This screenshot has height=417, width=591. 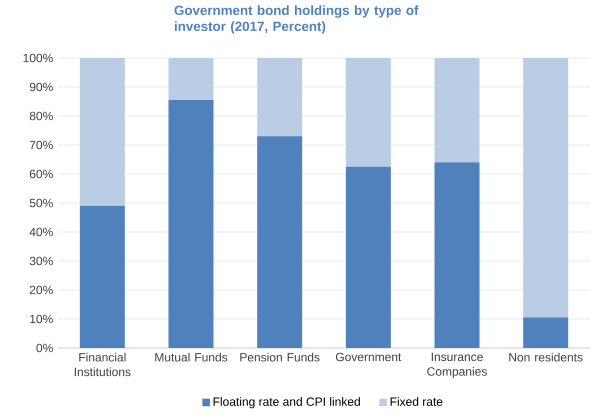 I want to click on y-tick-label: 90%, so click(x=41, y=87).